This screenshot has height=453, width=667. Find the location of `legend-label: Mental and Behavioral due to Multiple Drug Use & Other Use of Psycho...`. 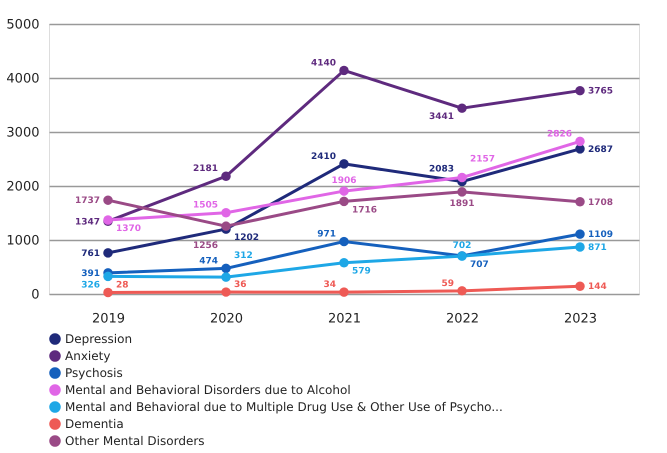

legend-label: Mental and Behavioral due to Multiple Drug Use & Other Use of Psycho... is located at coordinates (284, 407).